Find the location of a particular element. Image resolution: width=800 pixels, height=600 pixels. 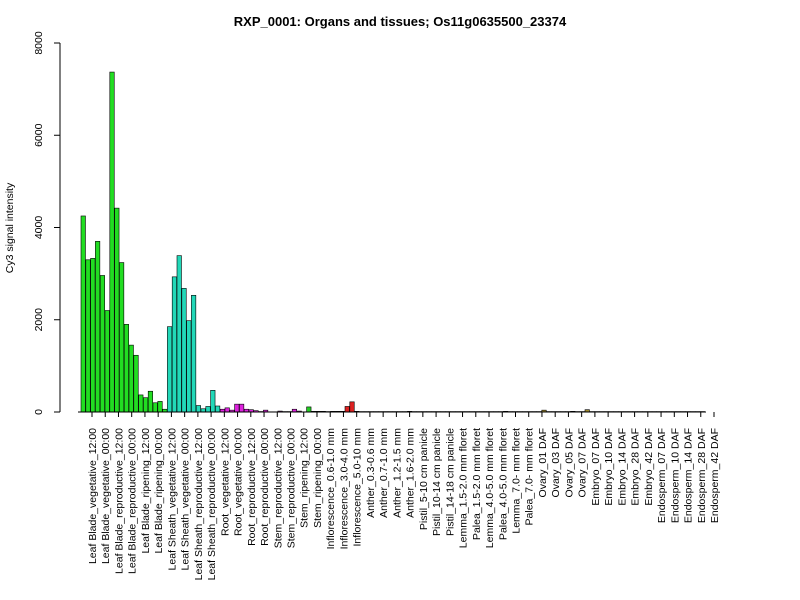

x-tick-label: Lemma_1.5-2.0 mm floret is located at coordinates (464, 488).